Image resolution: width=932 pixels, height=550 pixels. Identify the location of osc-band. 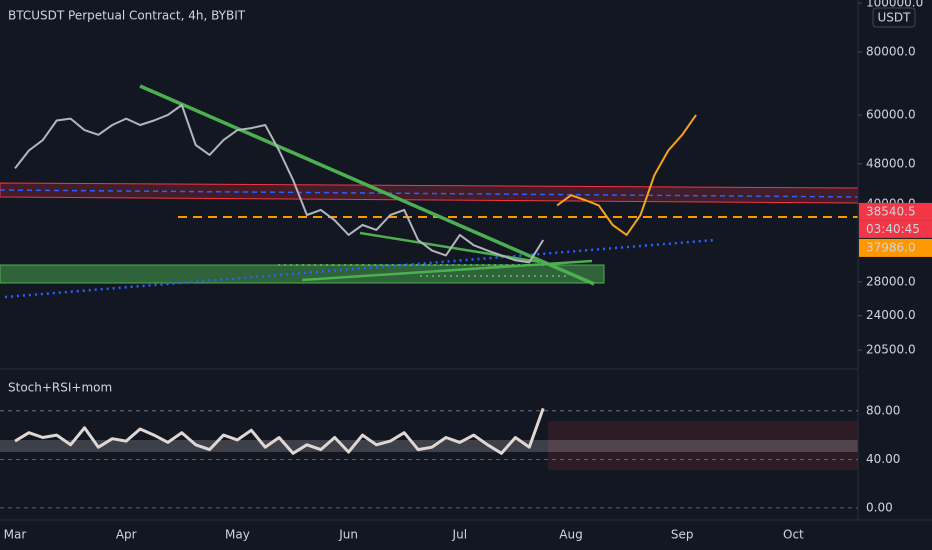
(429, 446).